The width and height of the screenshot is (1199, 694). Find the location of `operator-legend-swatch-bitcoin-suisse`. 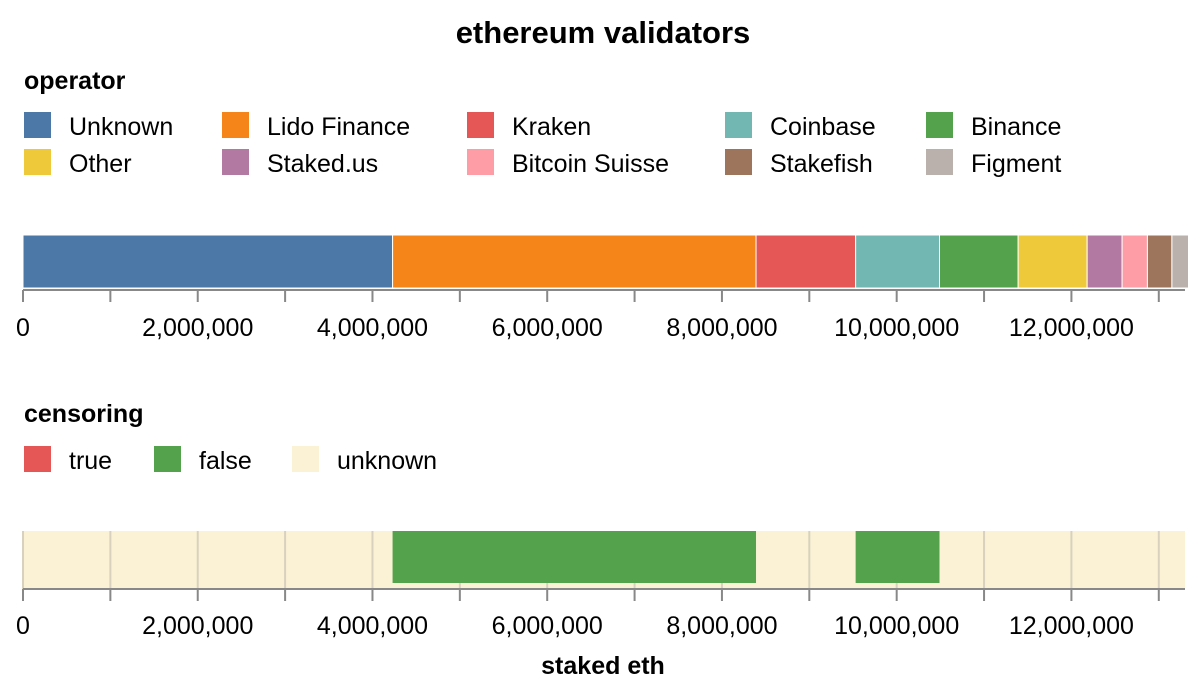

operator-legend-swatch-bitcoin-suisse is located at coordinates (480, 162).